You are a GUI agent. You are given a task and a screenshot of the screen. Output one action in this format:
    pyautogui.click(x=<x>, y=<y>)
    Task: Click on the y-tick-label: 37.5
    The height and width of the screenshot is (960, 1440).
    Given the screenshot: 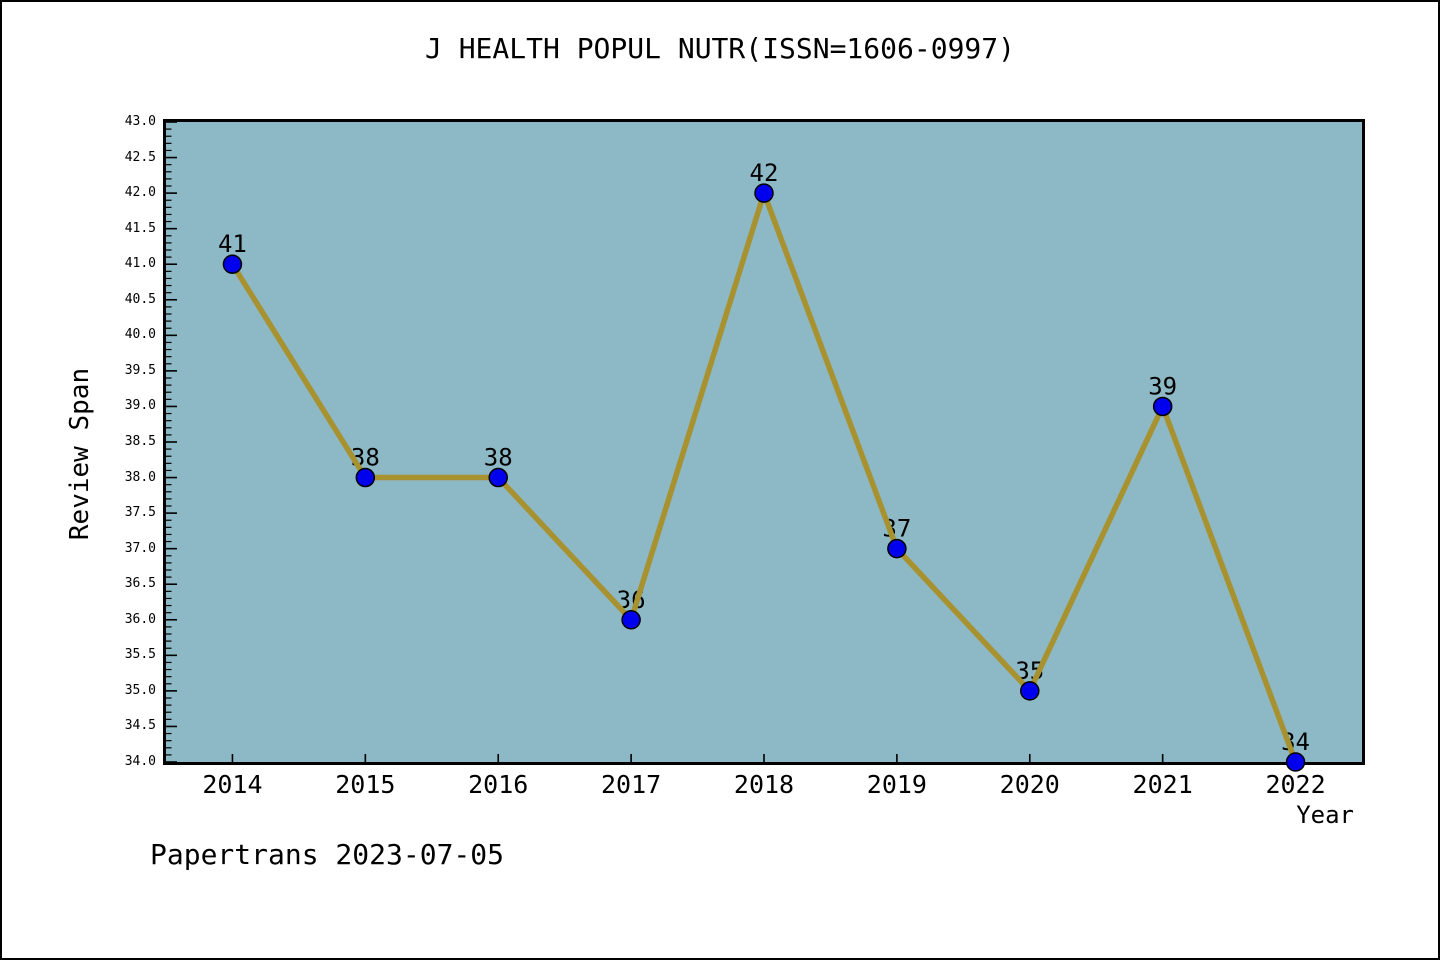 What is the action you would take?
    pyautogui.click(x=140, y=513)
    